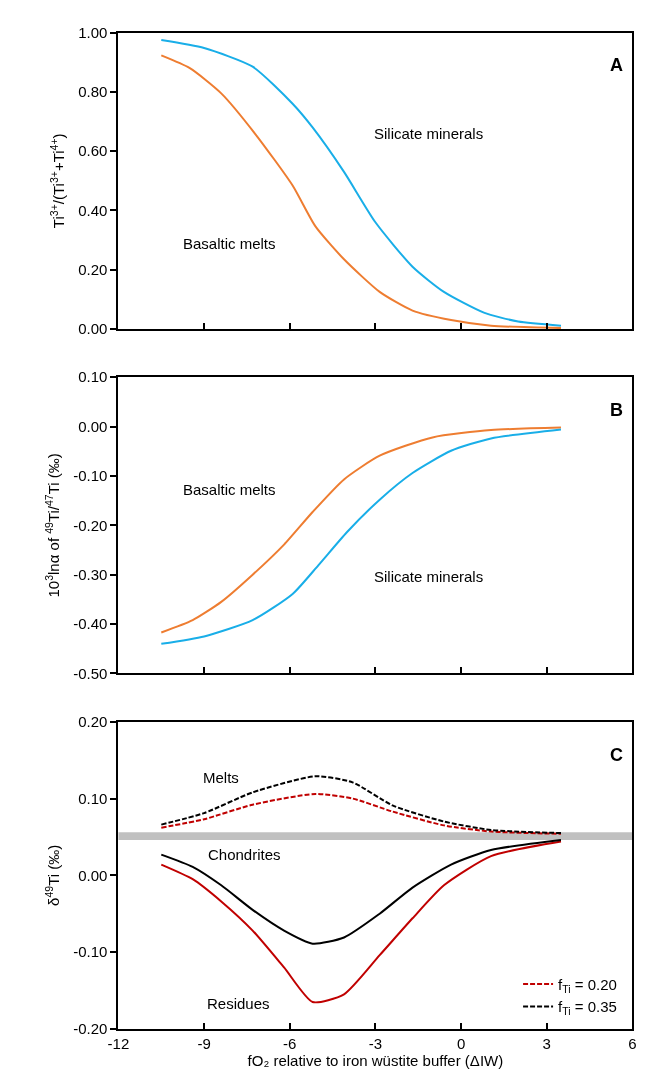 This screenshot has height=1092, width=651. I want to click on annotation: C, so click(616, 755).